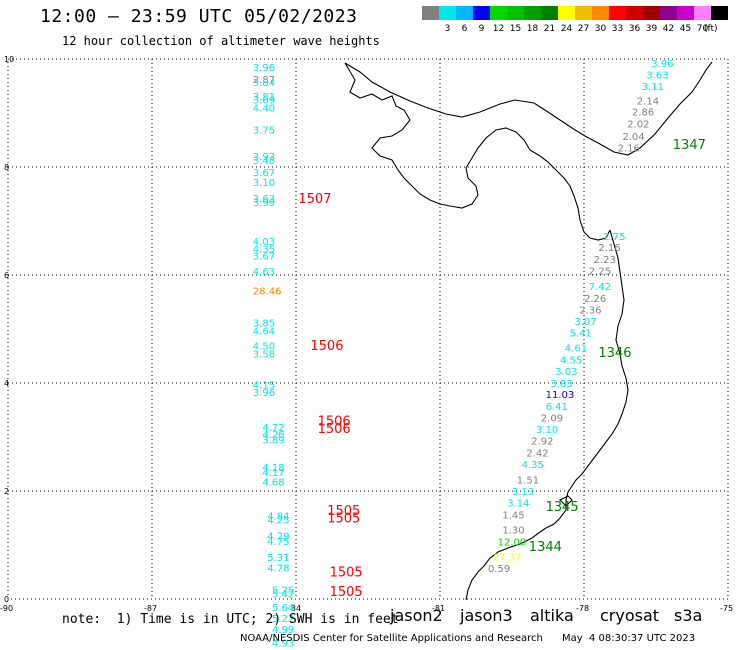  Describe the element at coordinates (549, 29) in the screenshot. I see `color-scale-label: 21` at that location.